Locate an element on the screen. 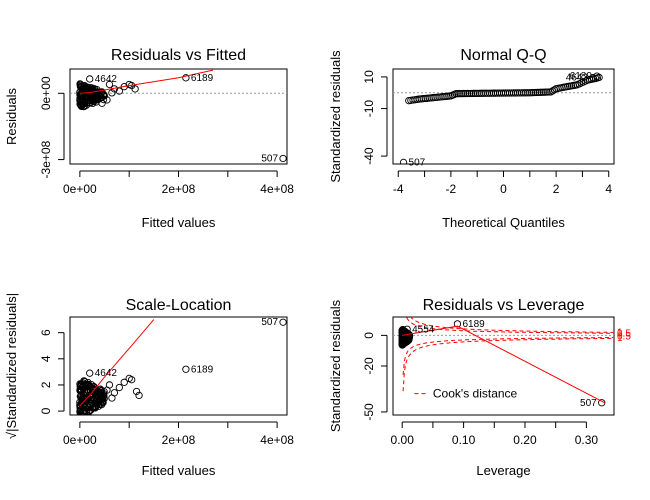 This screenshot has width=650, height=500. x-tick-label: 0.10 is located at coordinates (464, 440).